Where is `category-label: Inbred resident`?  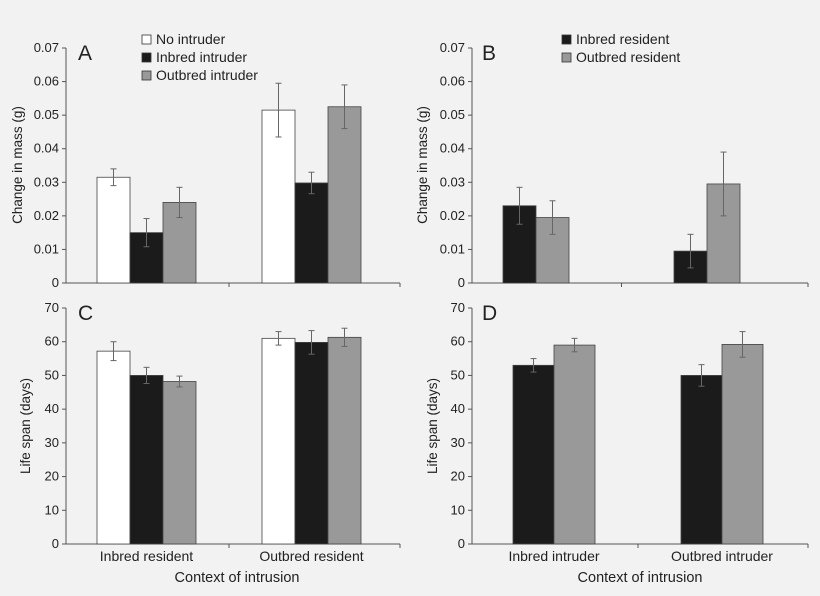 category-label: Inbred resident is located at coordinates (147, 556).